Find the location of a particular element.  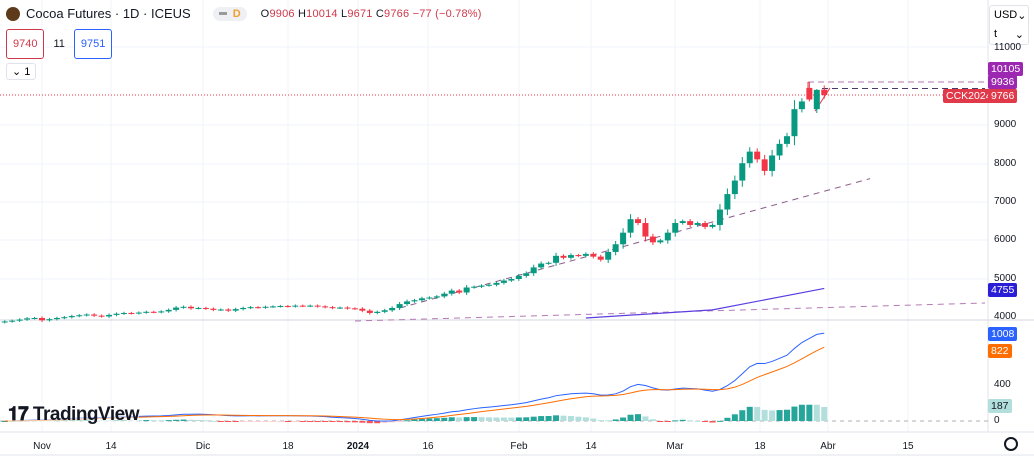

ma-price-label: 4755 is located at coordinates (1003, 290).